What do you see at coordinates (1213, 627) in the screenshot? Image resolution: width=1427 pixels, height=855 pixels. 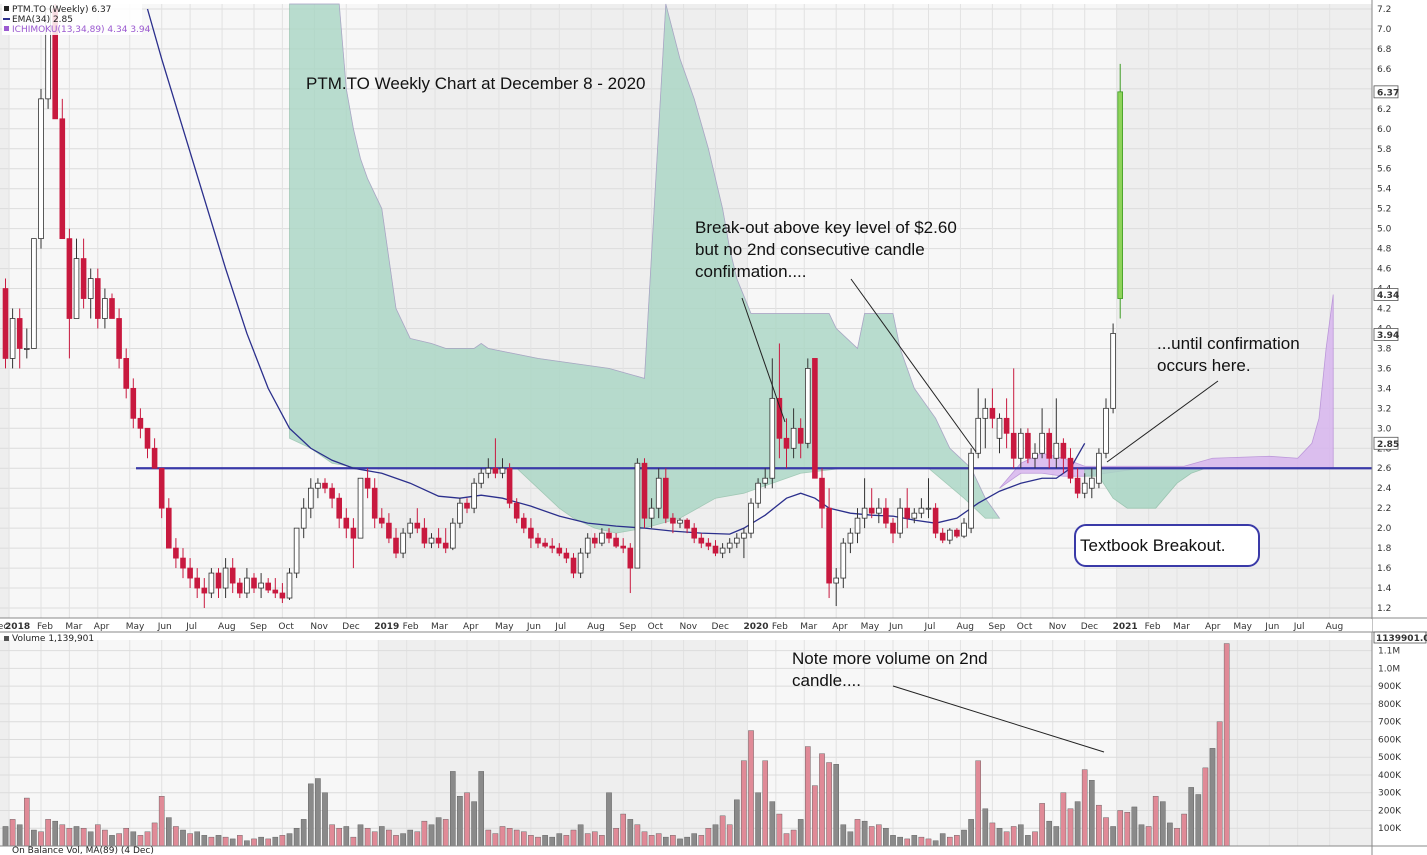 I see `x-tick-label-40: Apr` at bounding box center [1213, 627].